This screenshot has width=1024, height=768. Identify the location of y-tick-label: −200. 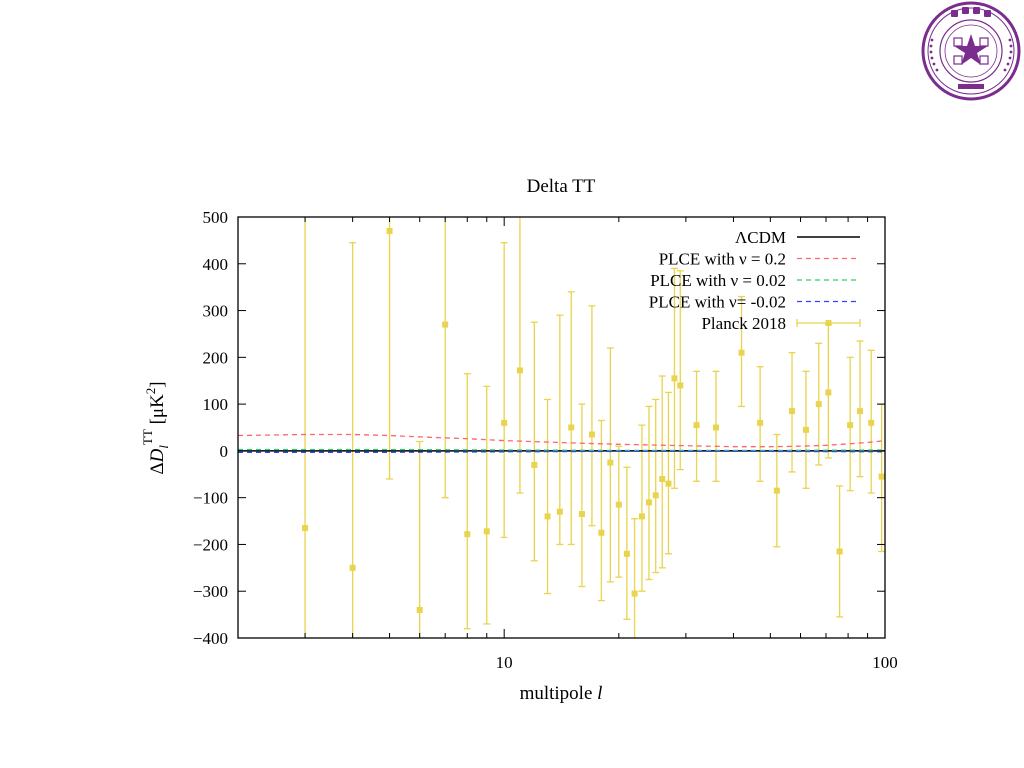
(210, 544).